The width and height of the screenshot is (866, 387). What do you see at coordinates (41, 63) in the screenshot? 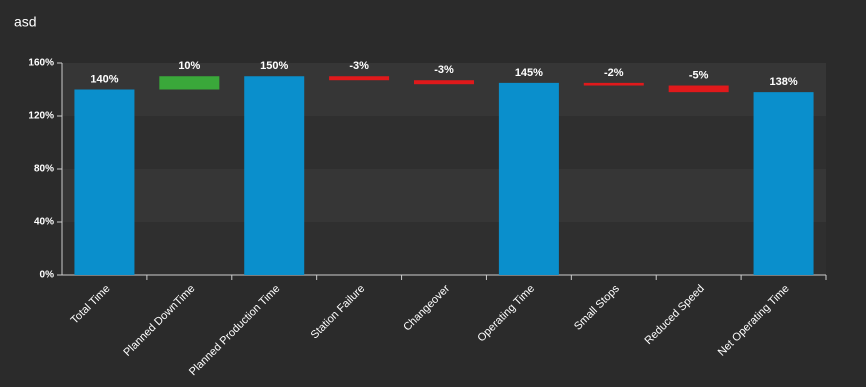
I see `y-tick-label: 160%` at bounding box center [41, 63].